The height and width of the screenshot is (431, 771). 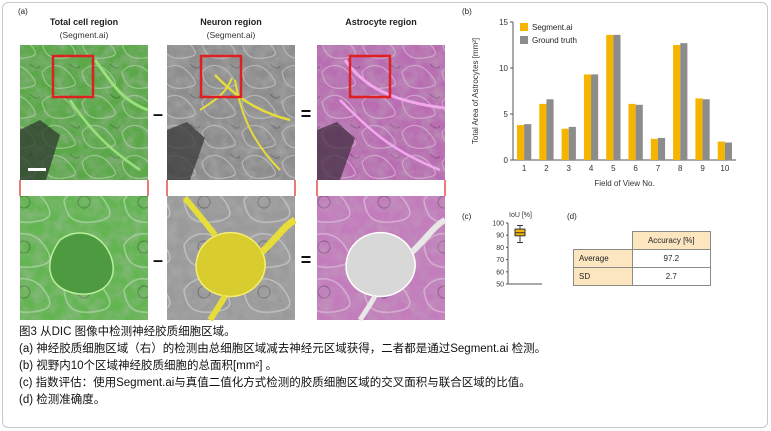 I want to click on row-value-sd: 2.7, so click(x=671, y=276).